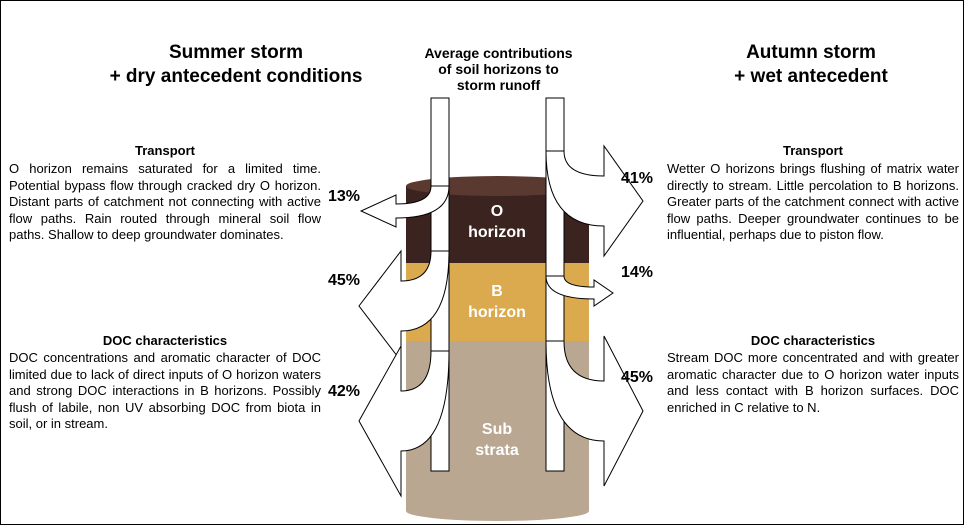 The width and height of the screenshot is (964, 525). Describe the element at coordinates (236, 65) in the screenshot. I see `left-title: Summer storm + dry antecedent conditions` at that location.